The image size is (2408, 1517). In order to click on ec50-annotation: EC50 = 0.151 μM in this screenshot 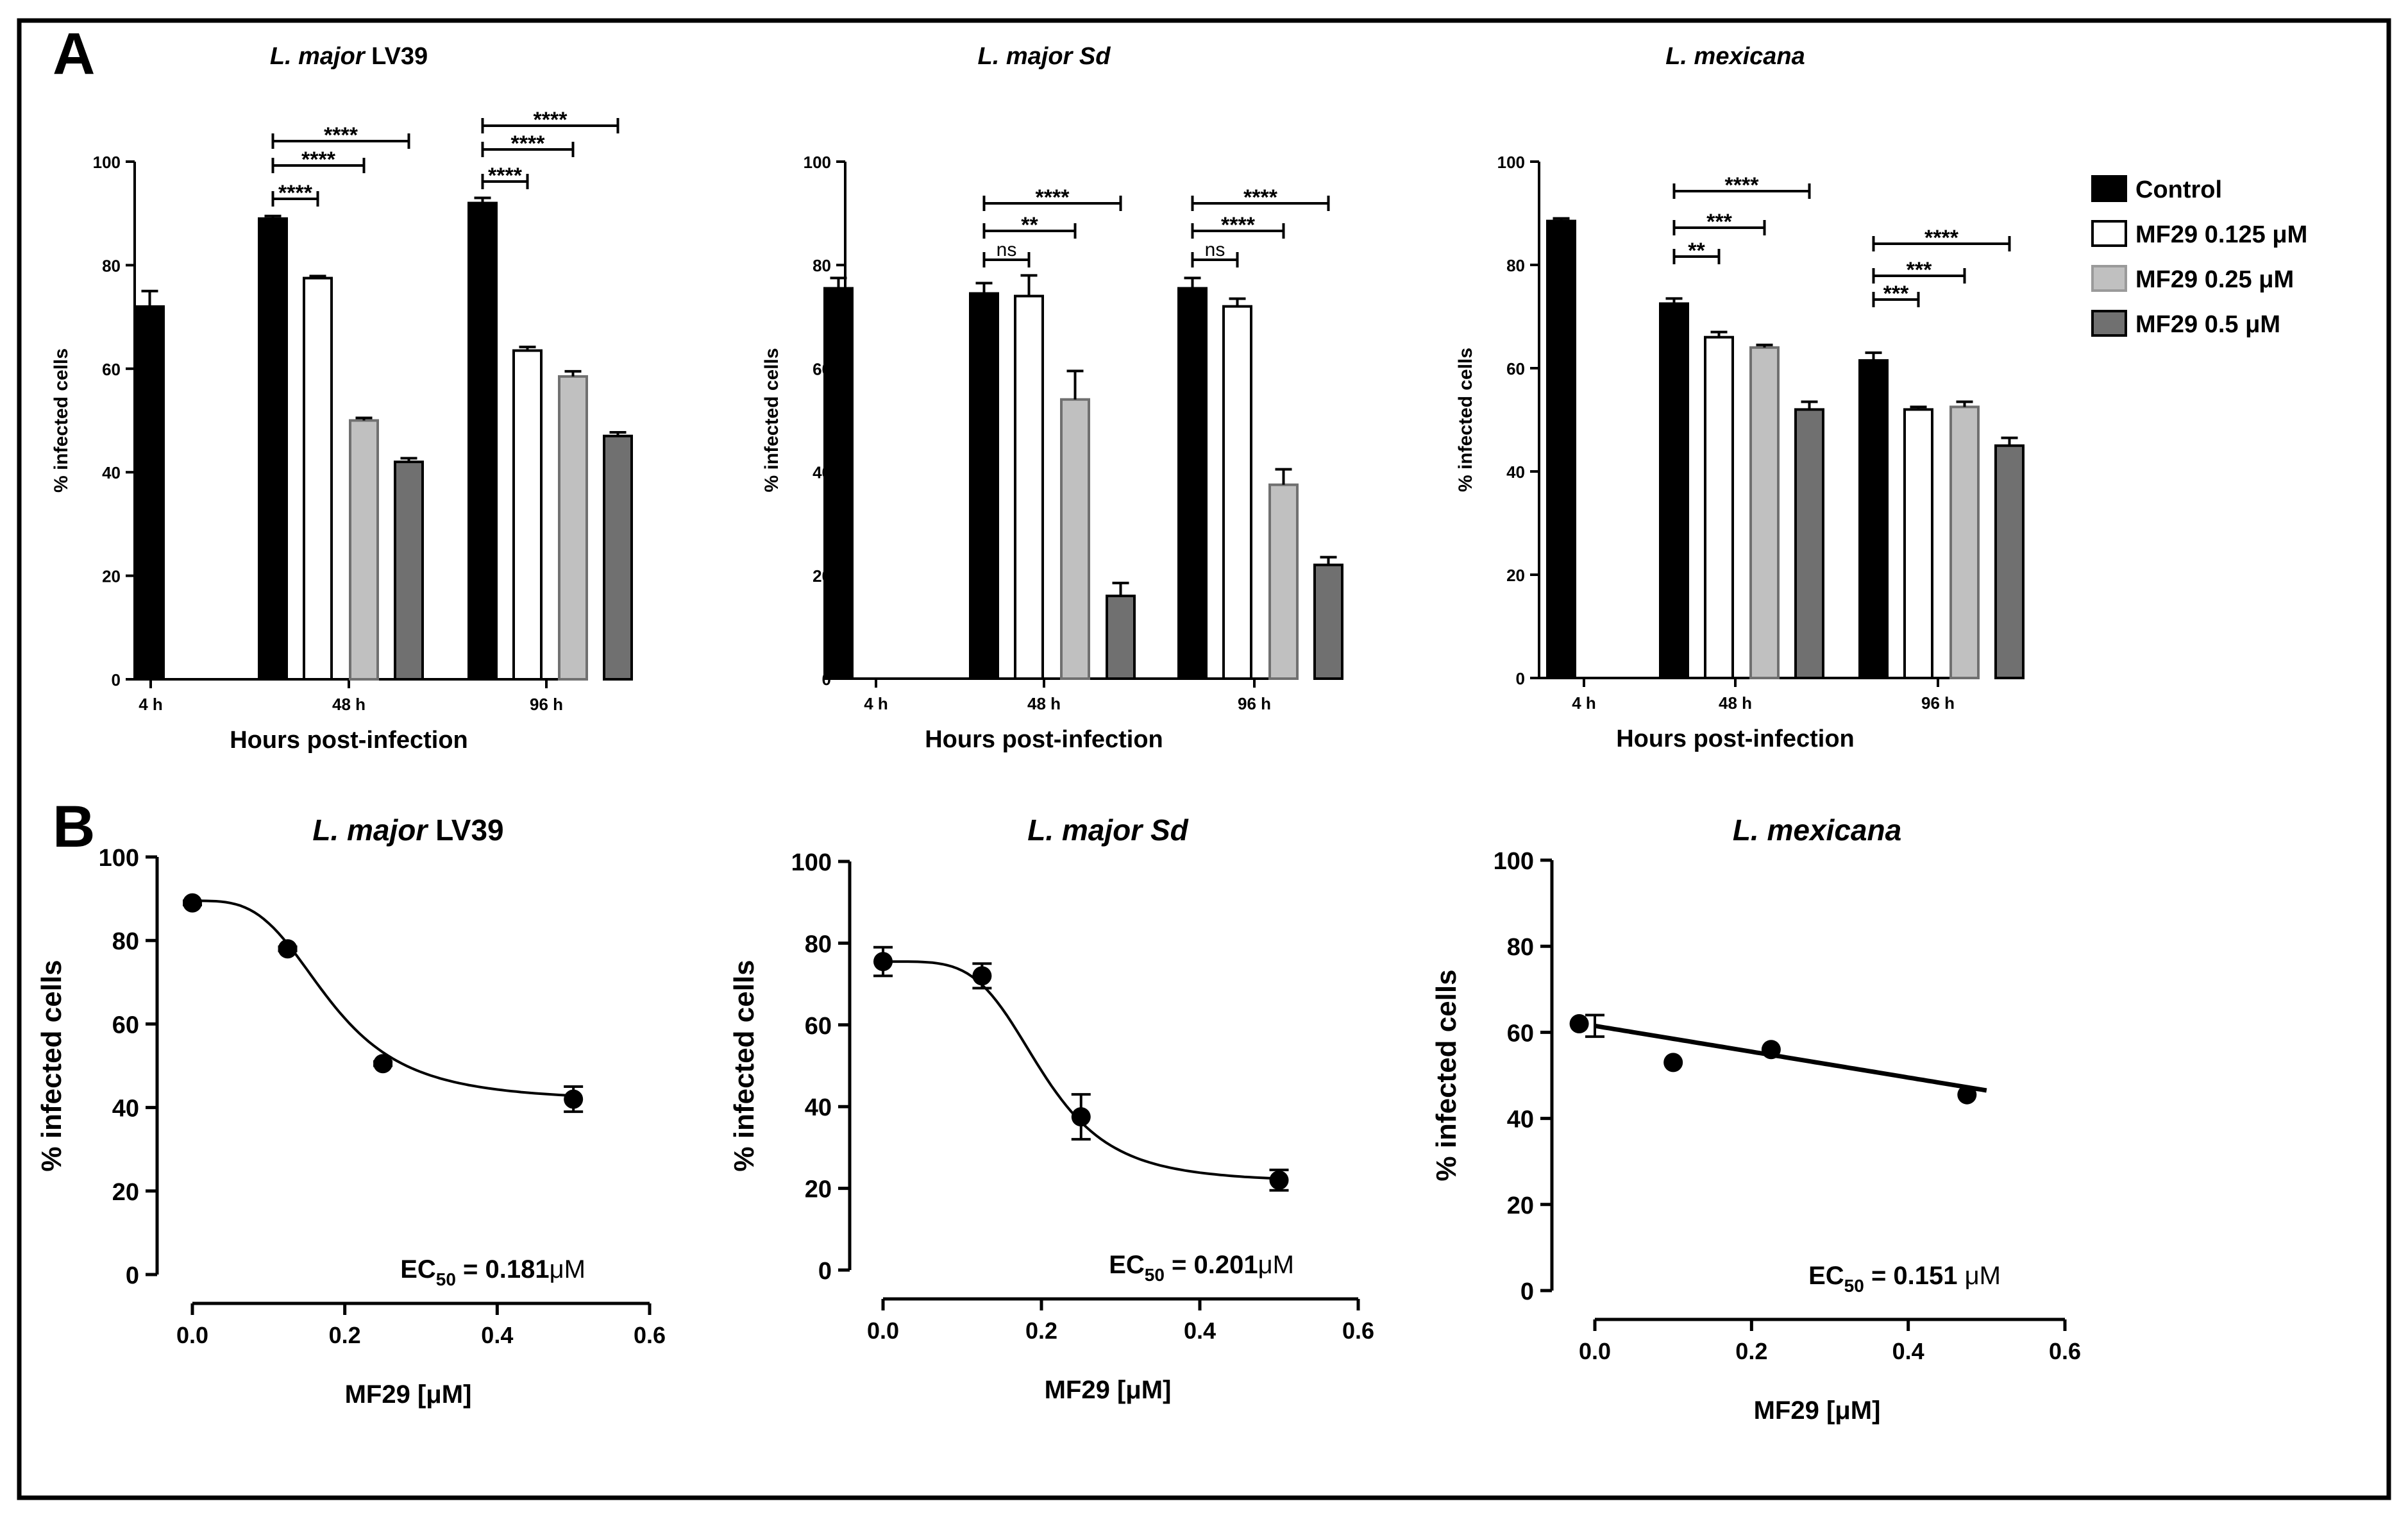, I will do `click(1904, 1279)`.